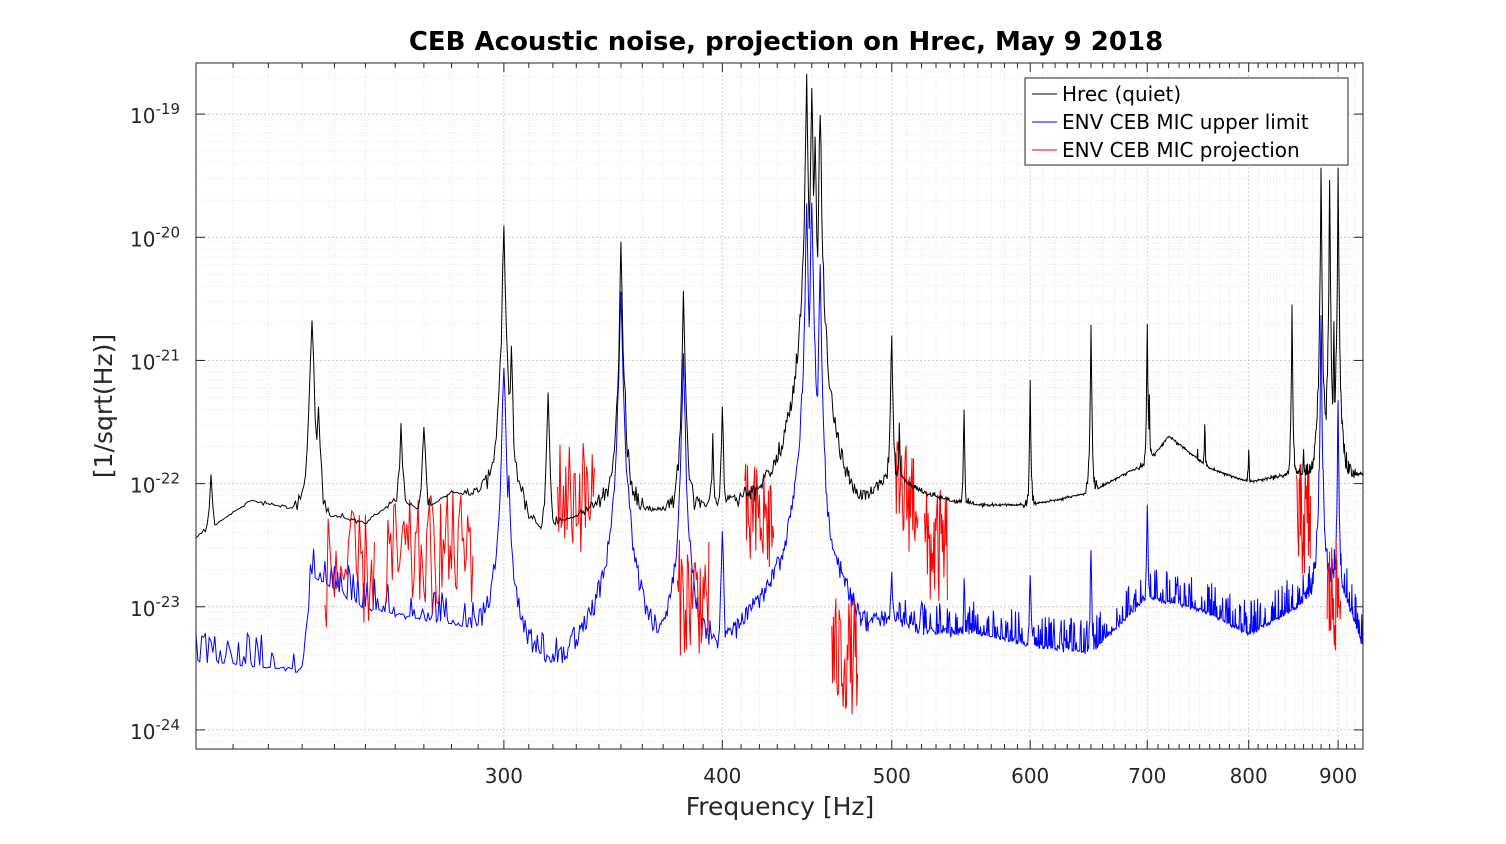 The height and width of the screenshot is (844, 1506). I want to click on y-tick-label: 10-24, so click(155, 730).